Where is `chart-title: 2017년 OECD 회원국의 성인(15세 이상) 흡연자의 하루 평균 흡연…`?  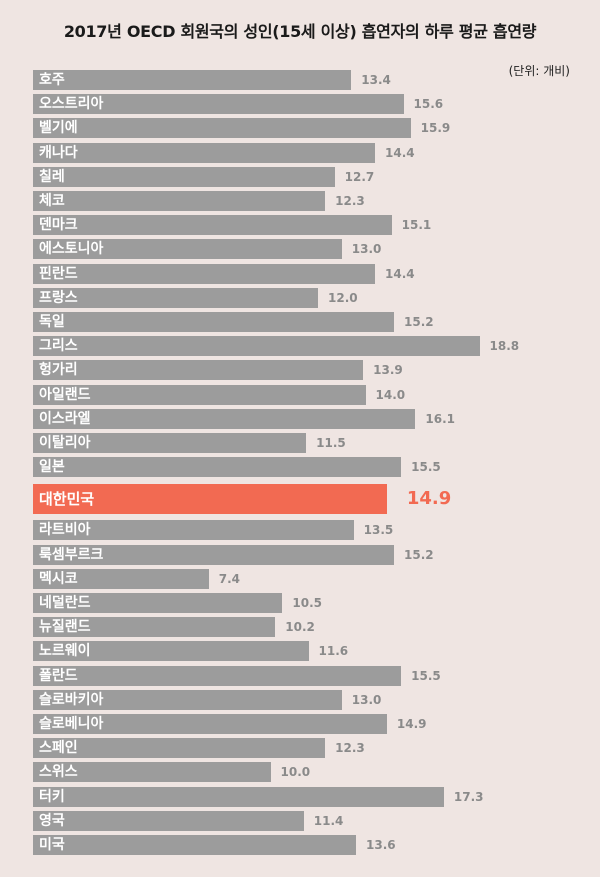
chart-title: 2017년 OECD 회원국의 성인(15세 이상) 흡연자의 하루 평균 흡연… is located at coordinates (300, 31).